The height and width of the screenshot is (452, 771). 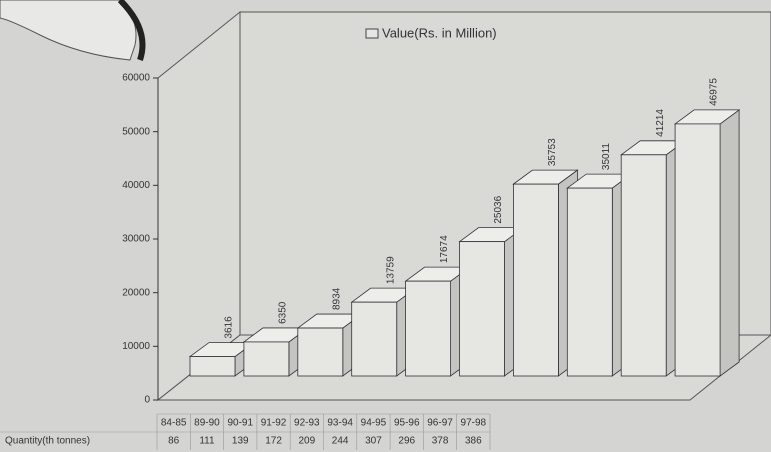 What do you see at coordinates (199, 206) in the screenshot?
I see `side-wall` at bounding box center [199, 206].